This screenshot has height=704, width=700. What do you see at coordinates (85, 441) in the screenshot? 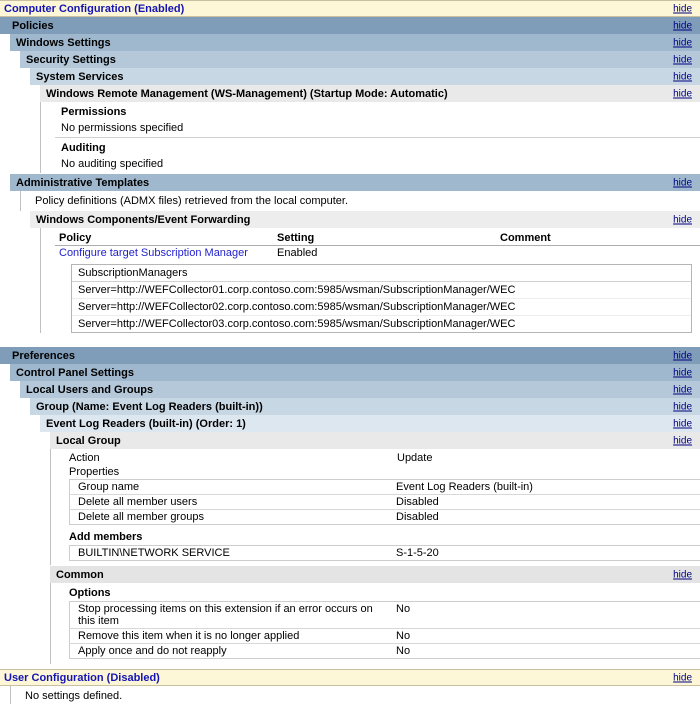
I see `local-group-title: Local Group` at bounding box center [85, 441].